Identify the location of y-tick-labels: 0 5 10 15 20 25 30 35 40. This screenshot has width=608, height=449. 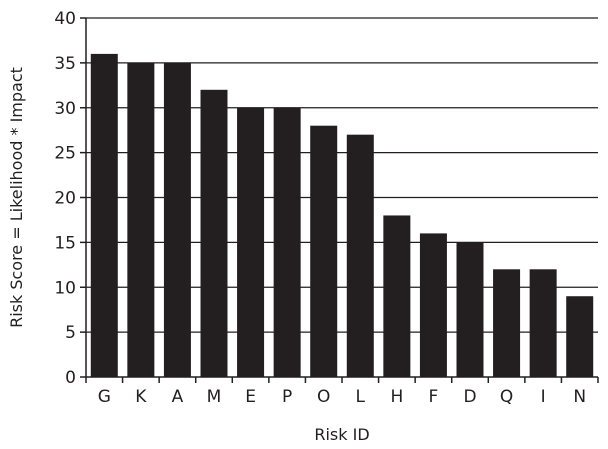
(65, 198).